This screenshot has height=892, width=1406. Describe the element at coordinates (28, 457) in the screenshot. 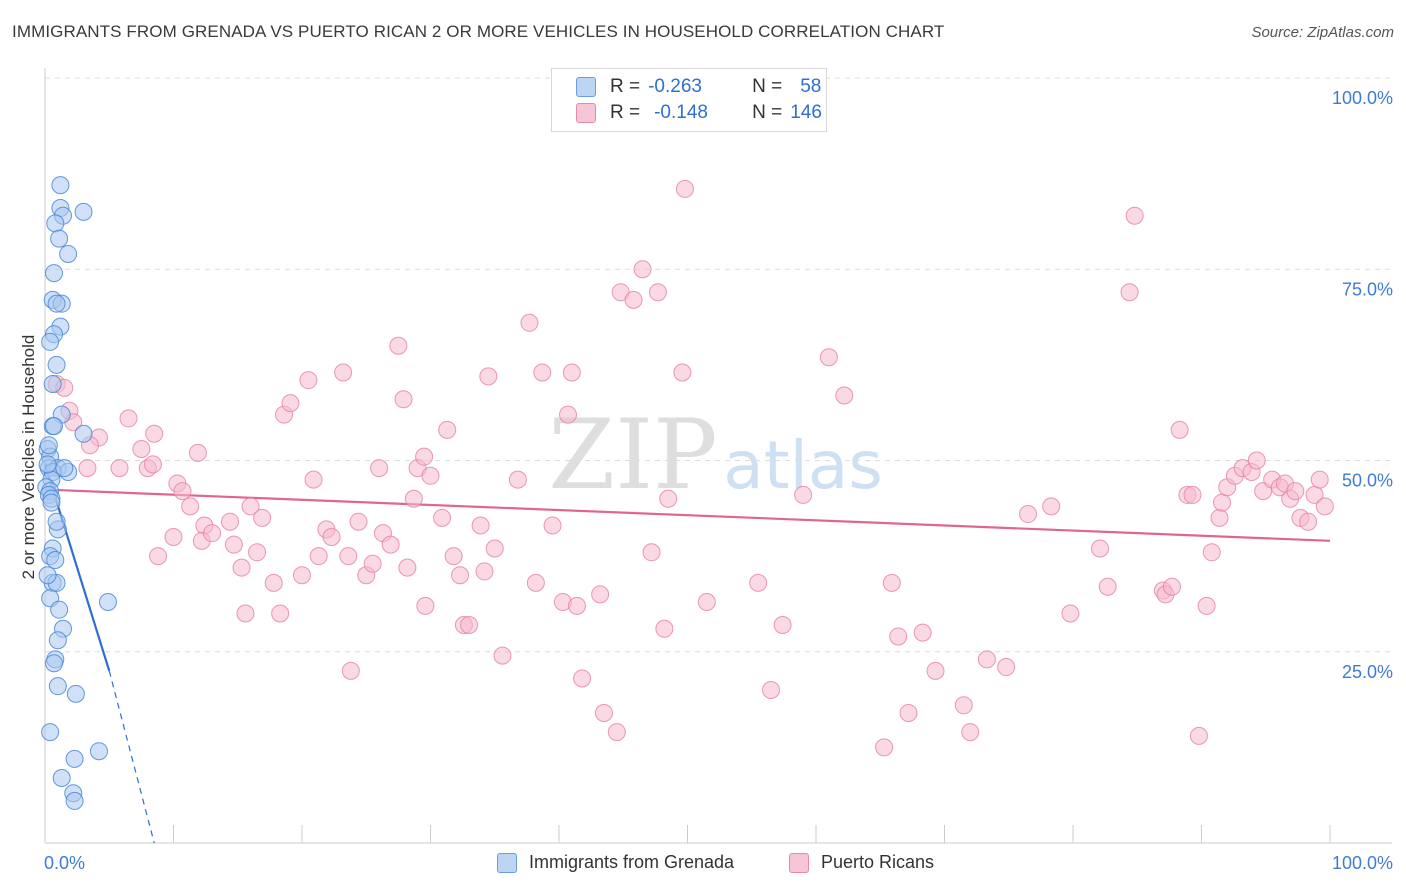

I see `y-axis-label: 2 or more Vehicles in Household` at that location.